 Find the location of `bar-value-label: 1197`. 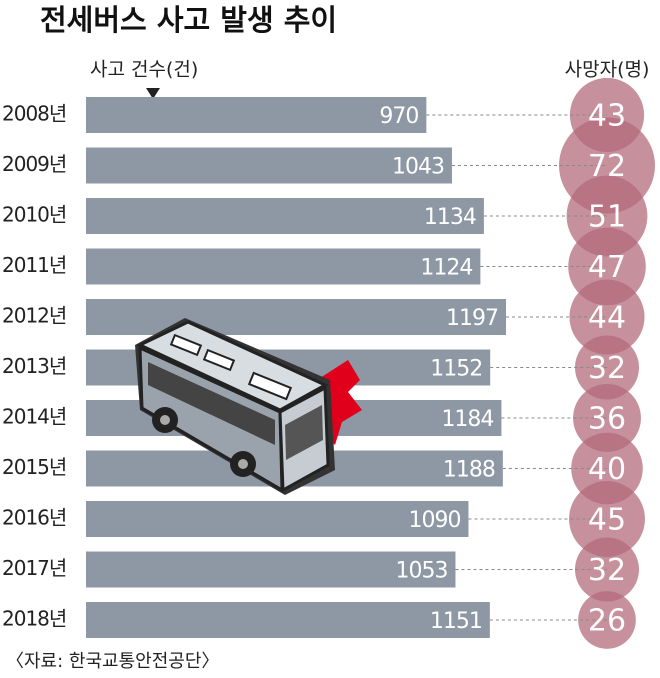

bar-value-label: 1197 is located at coordinates (472, 318).